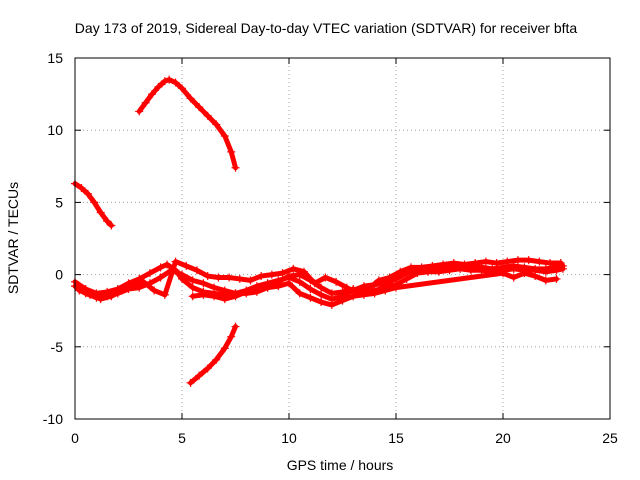 The height and width of the screenshot is (480, 640). Describe the element at coordinates (59, 202) in the screenshot. I see `y-tick-label-3: 5` at that location.